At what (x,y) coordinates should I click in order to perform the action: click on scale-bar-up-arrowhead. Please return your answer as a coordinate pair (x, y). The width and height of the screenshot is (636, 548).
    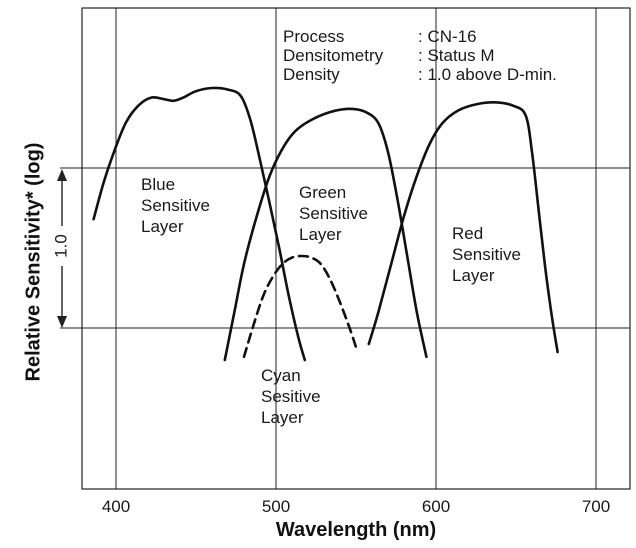
    Looking at the image, I should click on (62, 175).